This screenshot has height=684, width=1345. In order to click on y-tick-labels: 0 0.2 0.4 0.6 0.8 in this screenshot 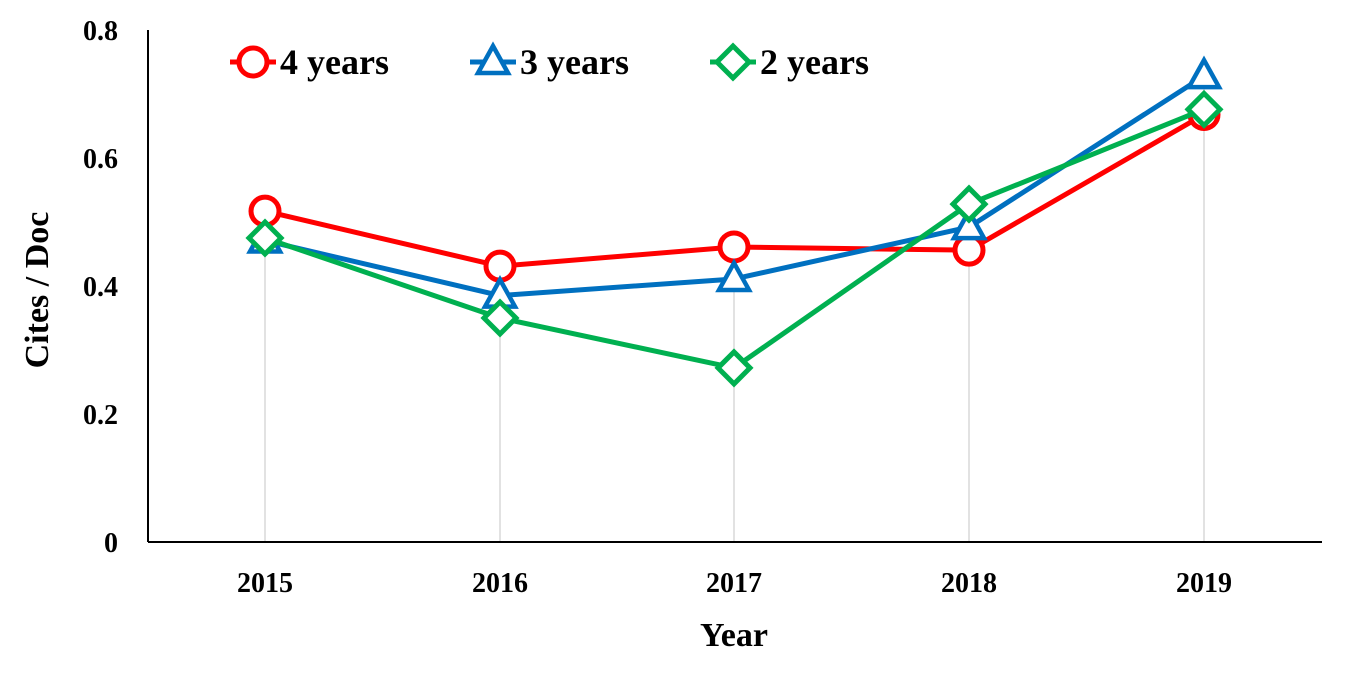, I will do `click(100, 287)`.